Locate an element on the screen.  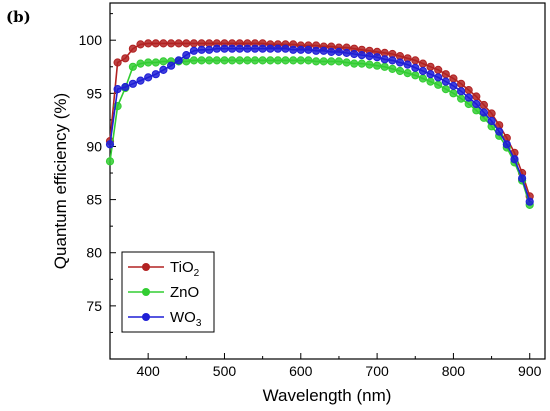
panel-label: (b) is located at coordinates (18, 17).